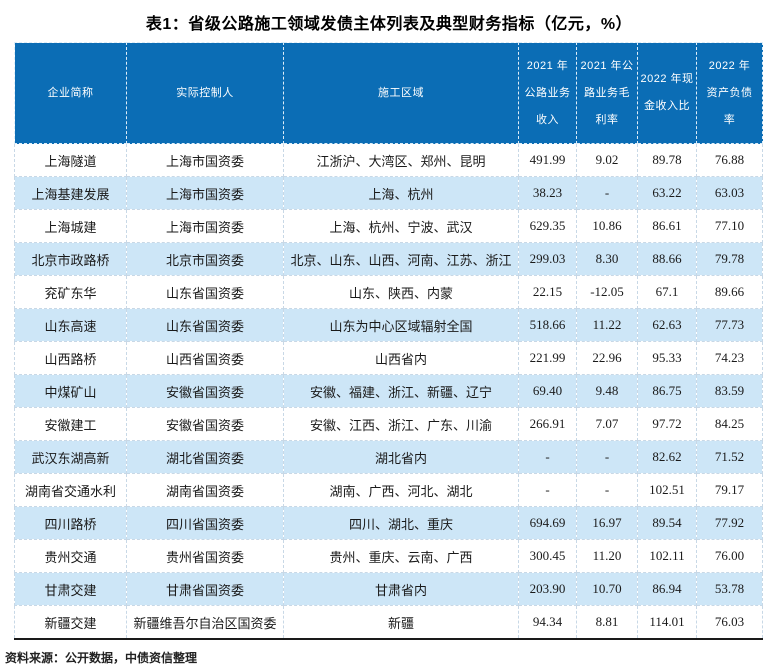 Image resolution: width=778 pixels, height=666 pixels. What do you see at coordinates (401, 226) in the screenshot?
I see `region-cell: 上海、杭州、宁波、武汉` at bounding box center [401, 226].